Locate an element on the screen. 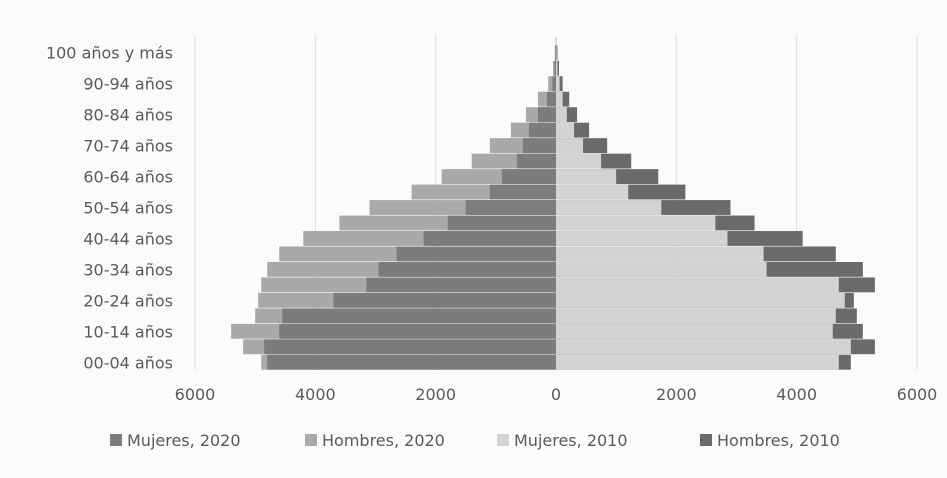 The height and width of the screenshot is (478, 947). bar-mujeres-2020-35-39-a-os is located at coordinates (476, 254).